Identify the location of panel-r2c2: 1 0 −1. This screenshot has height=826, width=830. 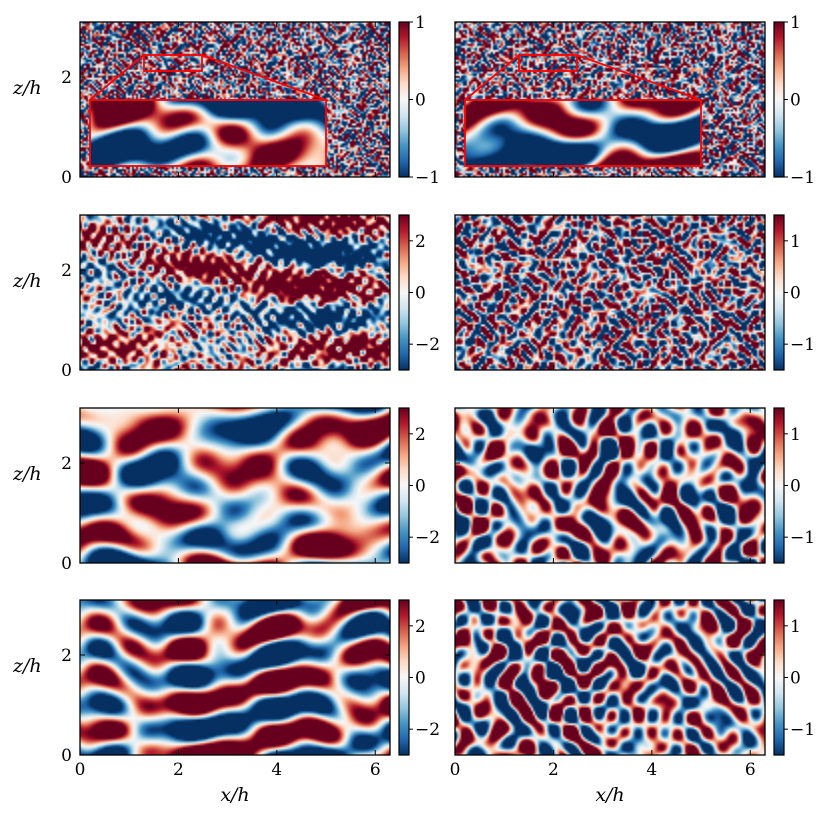
(634, 292).